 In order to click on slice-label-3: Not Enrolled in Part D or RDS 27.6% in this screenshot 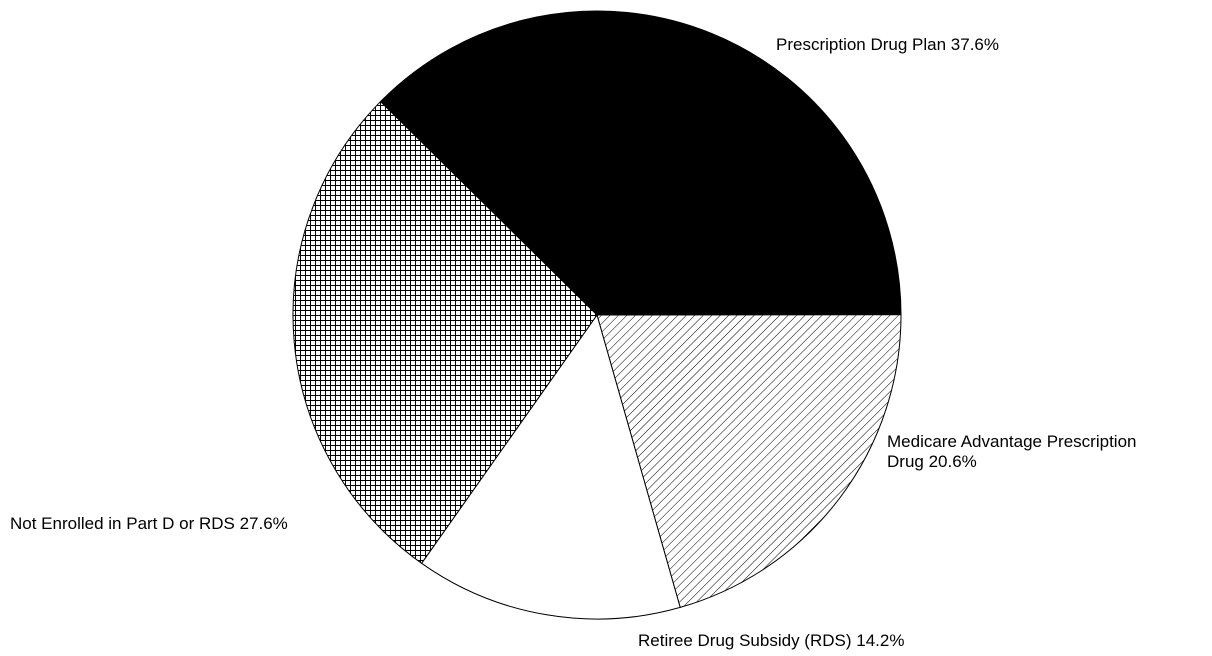, I will do `click(149, 523)`.